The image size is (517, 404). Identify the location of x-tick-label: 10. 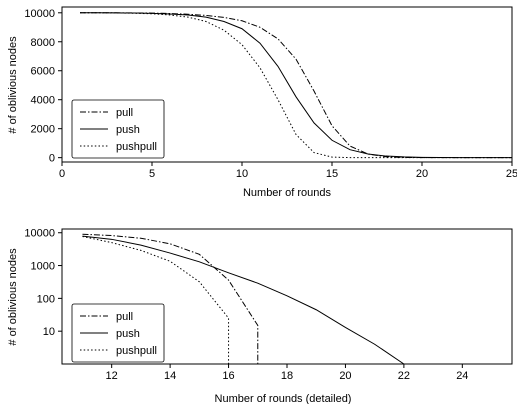
(242, 174).